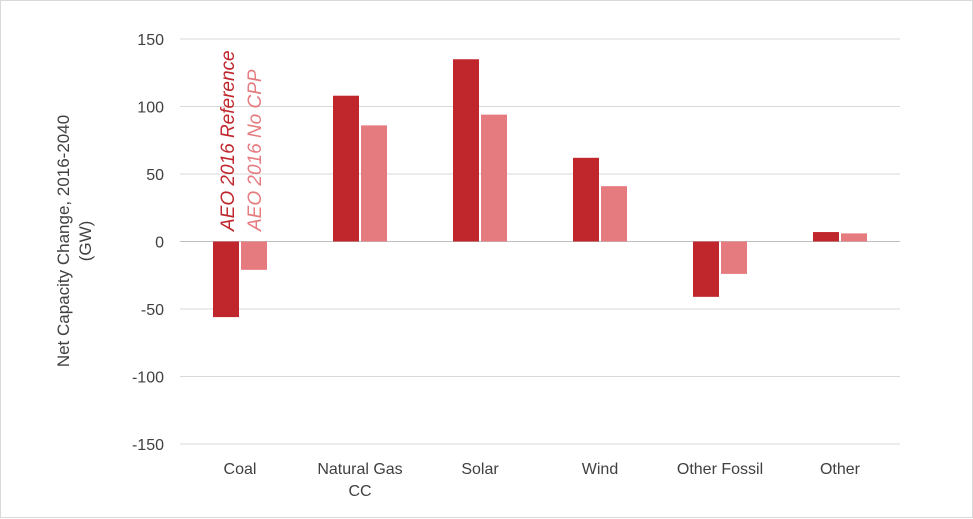 This screenshot has height=519, width=973. What do you see at coordinates (152, 310) in the screenshot?
I see `y-tick-label: -50` at bounding box center [152, 310].